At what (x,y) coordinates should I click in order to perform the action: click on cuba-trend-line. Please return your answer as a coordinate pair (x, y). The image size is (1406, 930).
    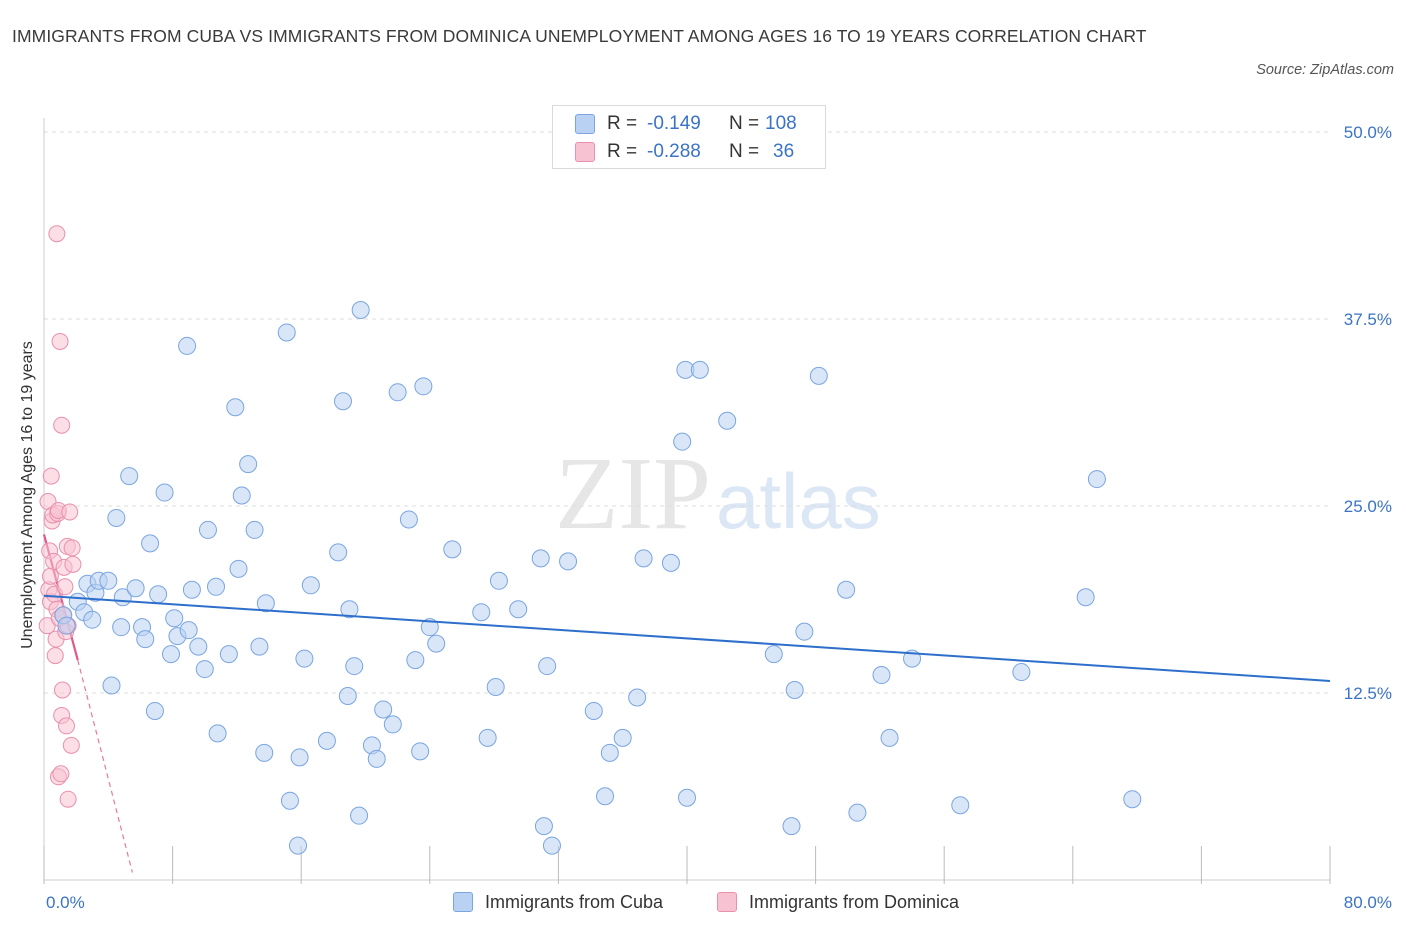
    Looking at the image, I should click on (687, 638).